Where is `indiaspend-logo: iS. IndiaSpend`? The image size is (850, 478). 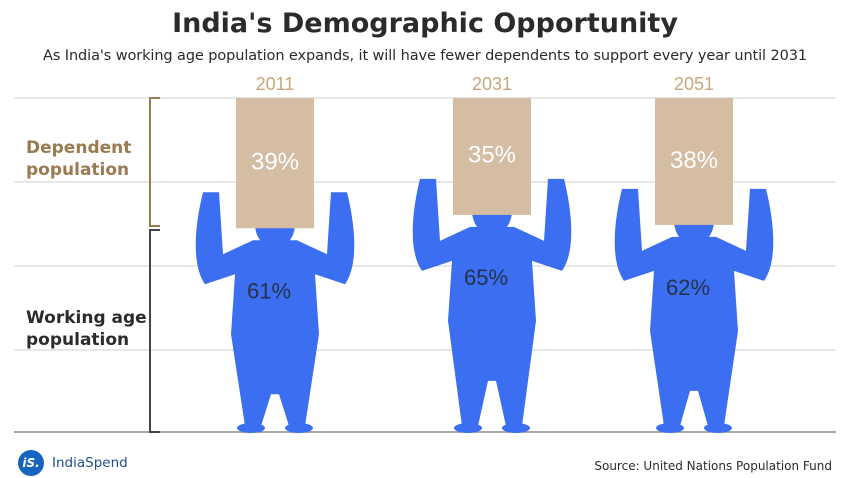 indiaspend-logo: iS. IndiaSpend is located at coordinates (73, 463).